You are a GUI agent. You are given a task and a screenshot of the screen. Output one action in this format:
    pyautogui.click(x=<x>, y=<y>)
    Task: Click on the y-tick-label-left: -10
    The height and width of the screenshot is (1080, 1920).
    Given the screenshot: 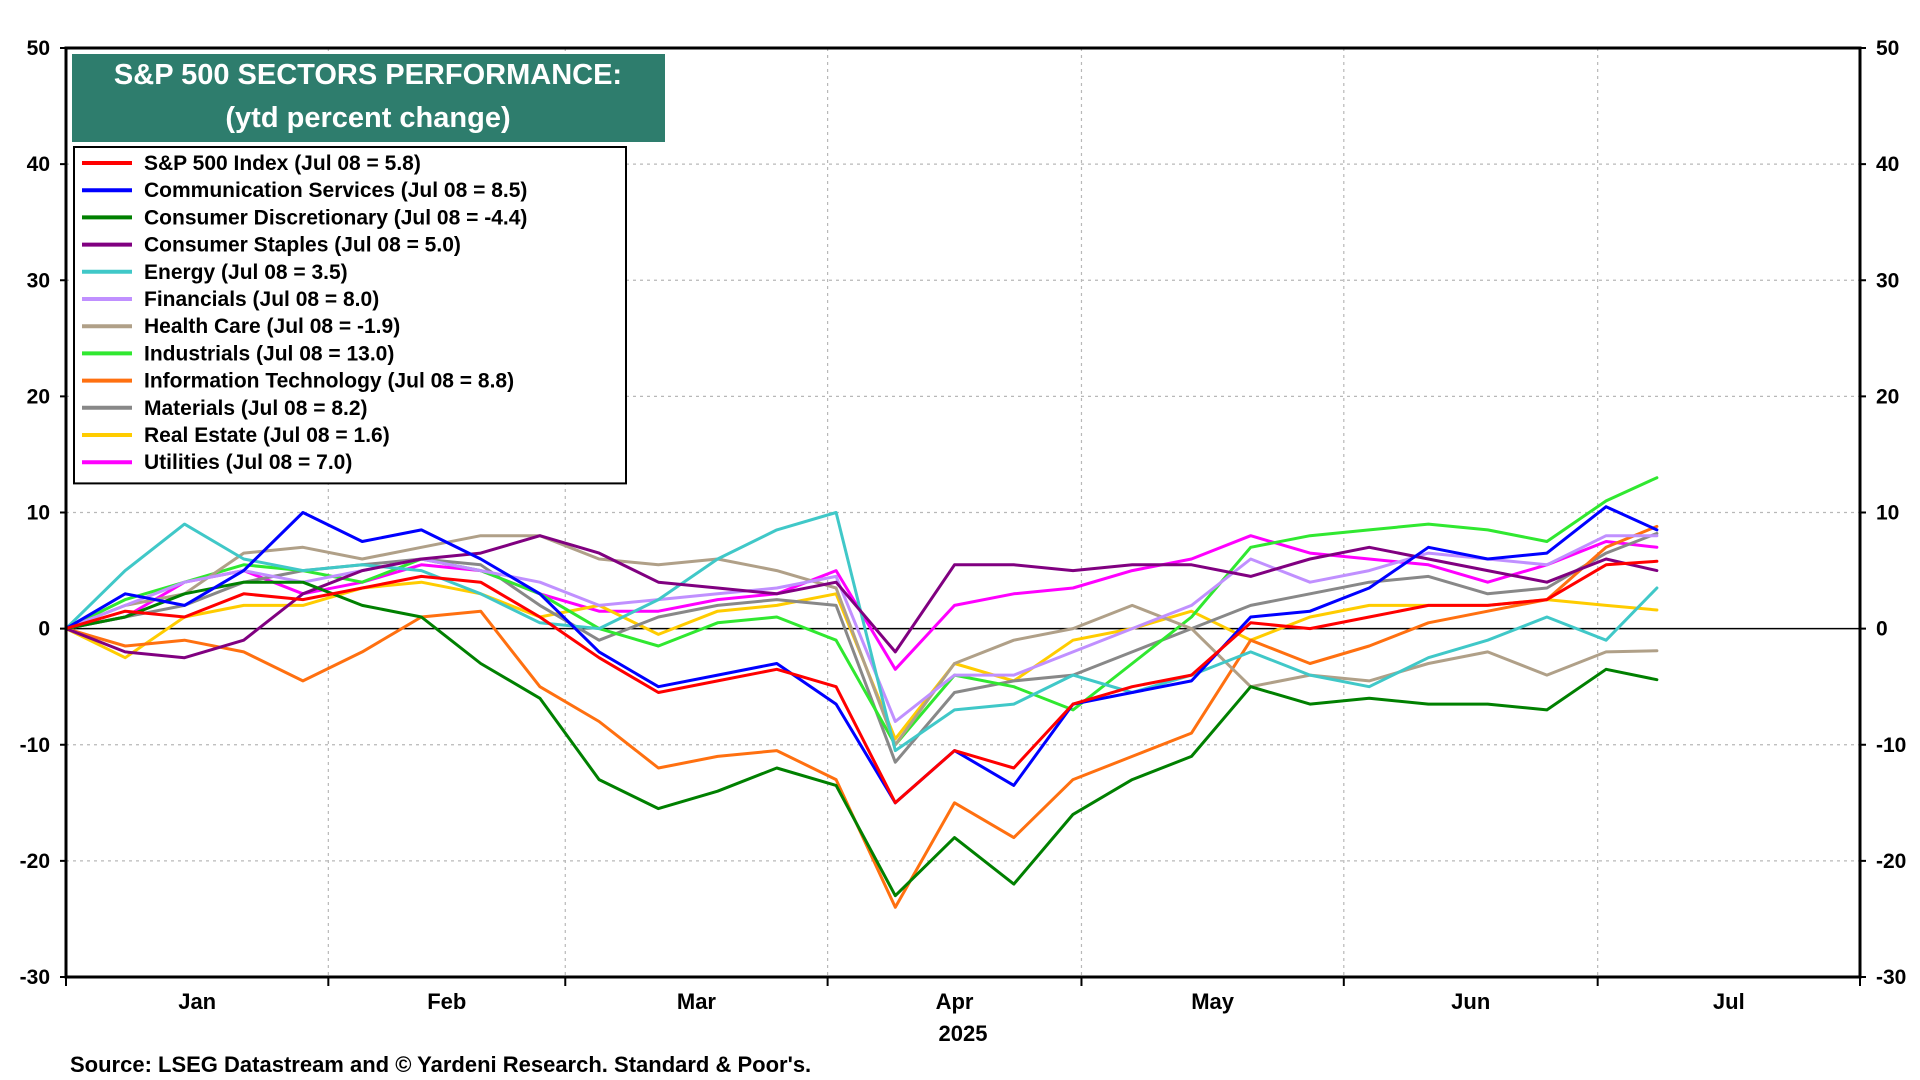 What is the action you would take?
    pyautogui.click(x=35, y=745)
    